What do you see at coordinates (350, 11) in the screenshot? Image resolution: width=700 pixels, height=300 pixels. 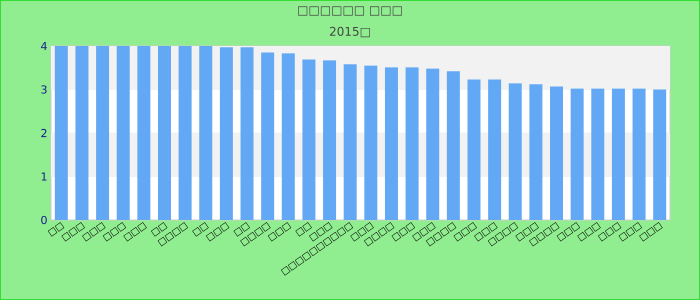 I see `chart-title: □□□□□□ □□□` at bounding box center [350, 11].